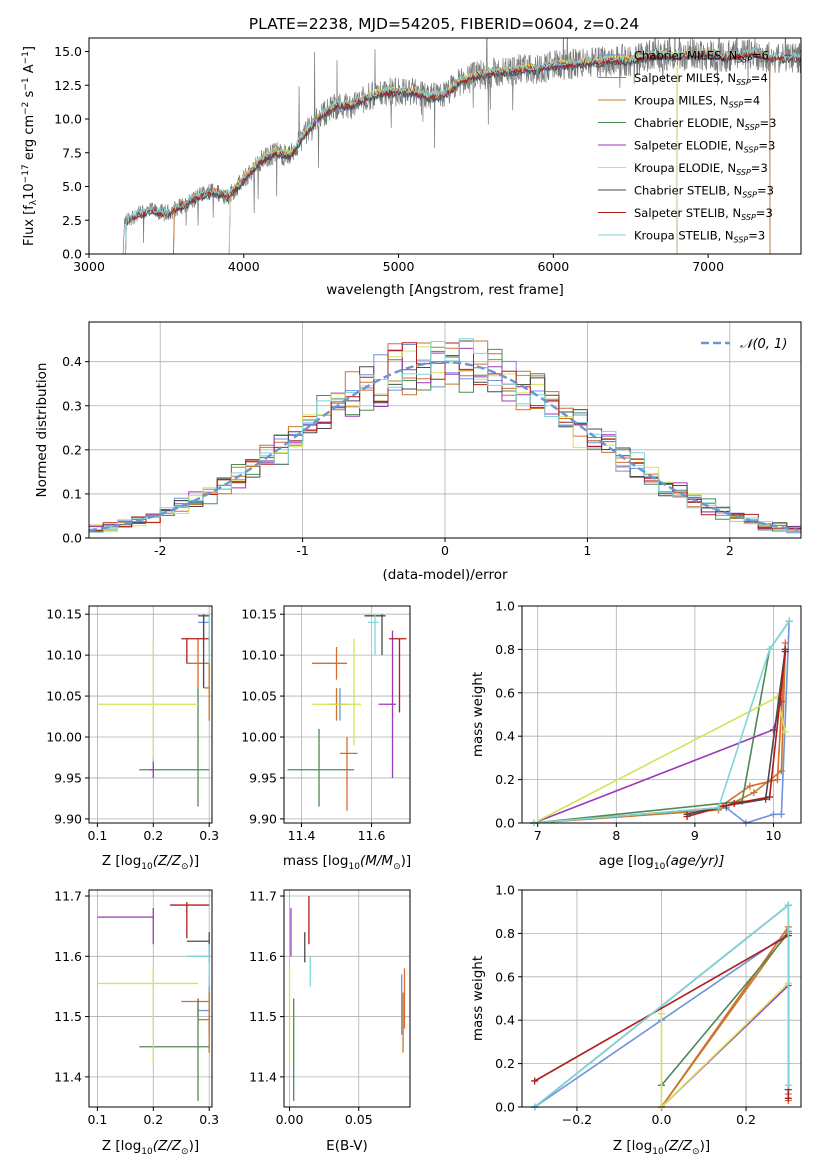 This screenshot has width=819, height=1170. I want to click on y-tick-label: 0.3, so click(72, 405).